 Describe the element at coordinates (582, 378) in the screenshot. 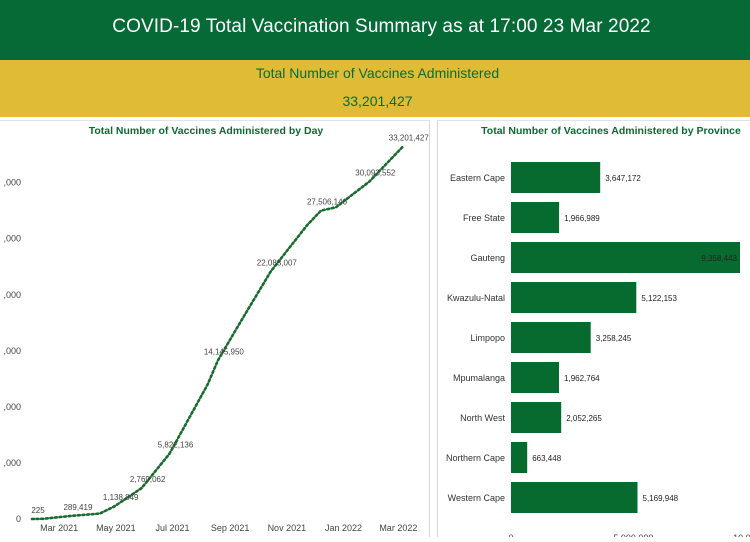

I see `bar-value-label: 1,962,764` at that location.